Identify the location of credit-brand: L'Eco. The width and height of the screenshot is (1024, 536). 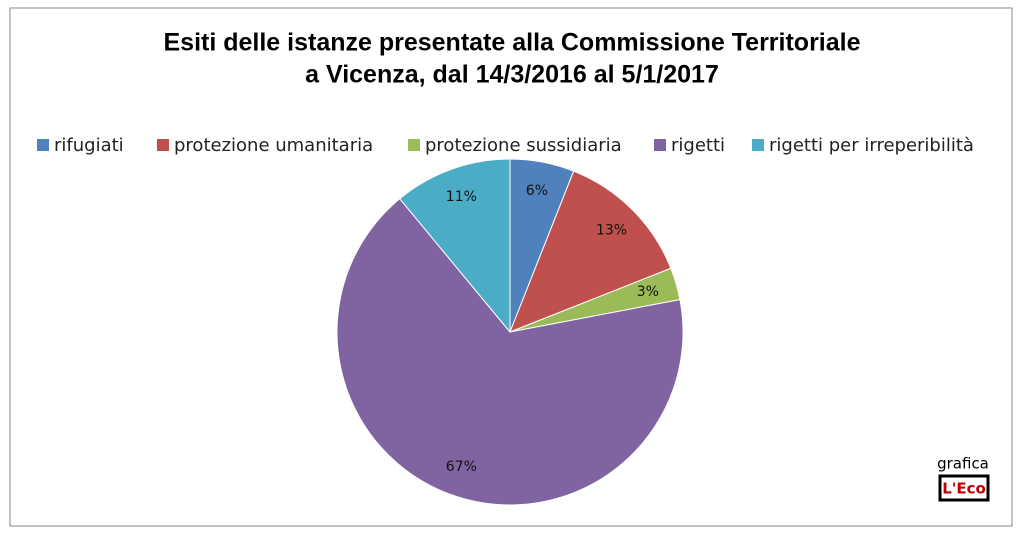
(964, 489).